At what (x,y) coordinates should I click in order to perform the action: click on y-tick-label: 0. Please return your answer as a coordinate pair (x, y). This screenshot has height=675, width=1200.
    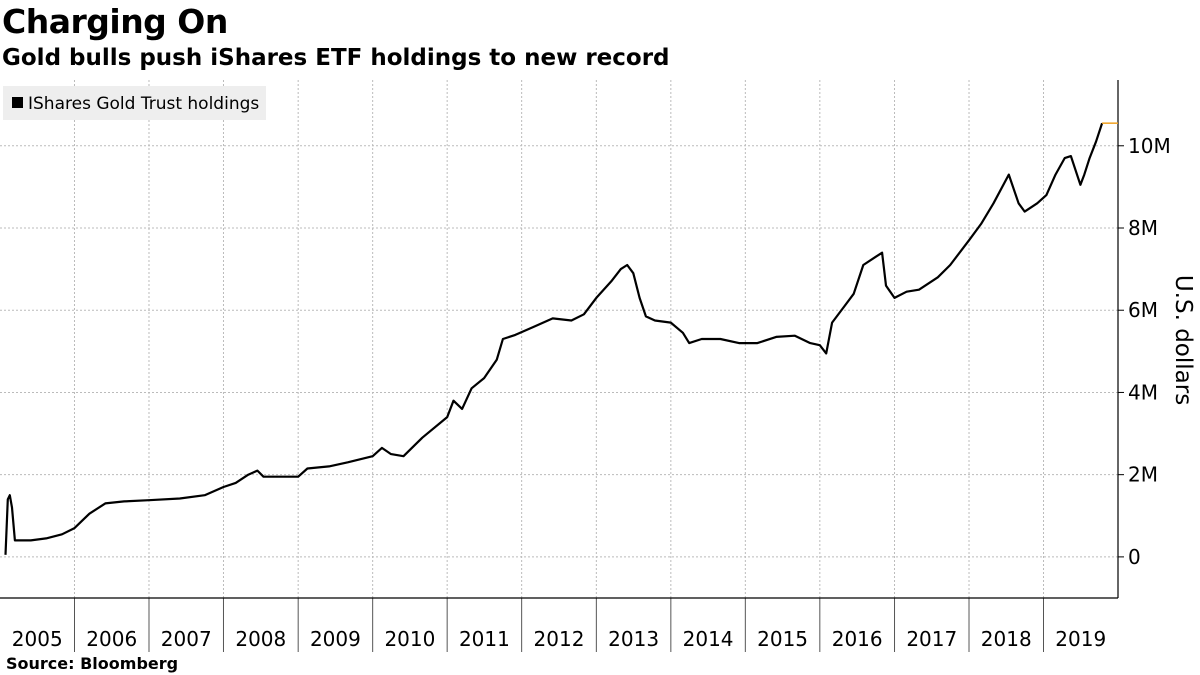
    Looking at the image, I should click on (1134, 557).